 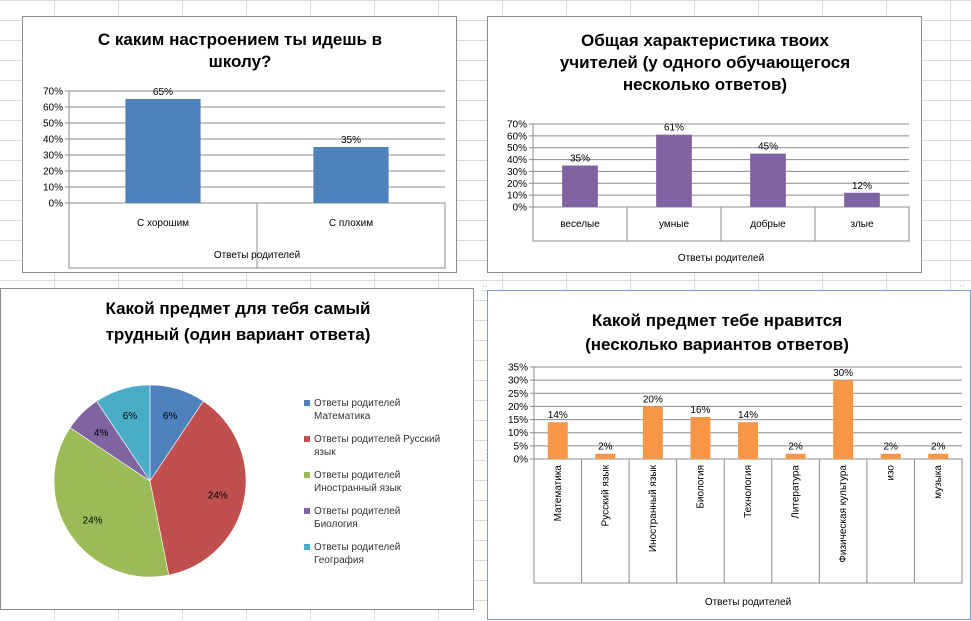 I want to click on legend-label: Иностранный язык, so click(x=358, y=488).